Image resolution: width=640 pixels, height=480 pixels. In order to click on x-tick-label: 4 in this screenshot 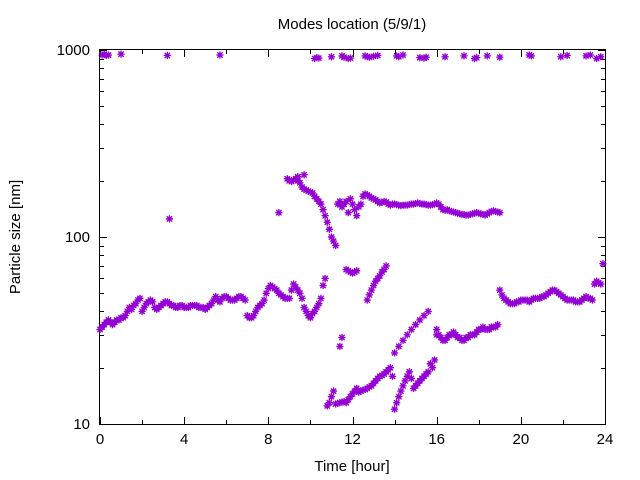, I will do `click(184, 439)`.